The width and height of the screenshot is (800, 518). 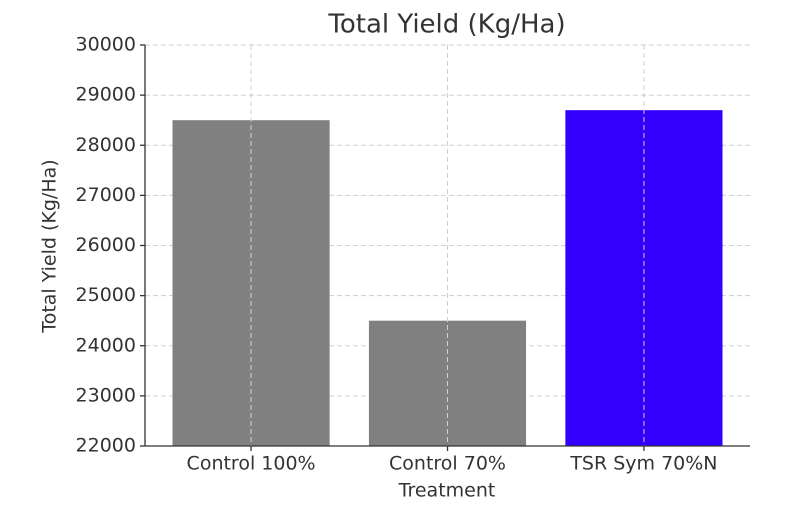 I want to click on x-tick-label: Control 100%, so click(x=251, y=464).